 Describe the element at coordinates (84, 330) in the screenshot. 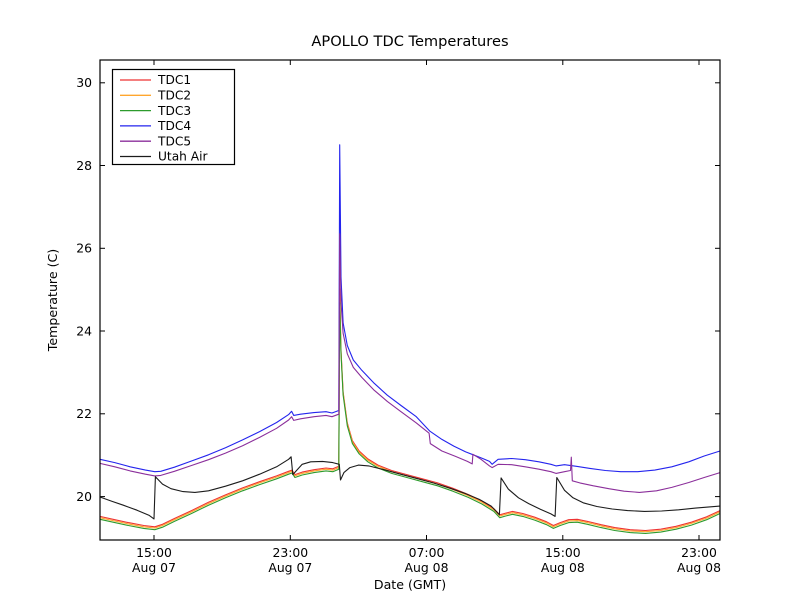

I see `y-tick-label: 24` at that location.